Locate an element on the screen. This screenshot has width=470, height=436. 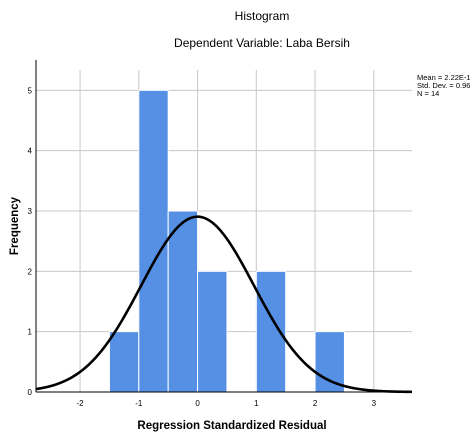
y-tick-label: 1 is located at coordinates (30, 332).